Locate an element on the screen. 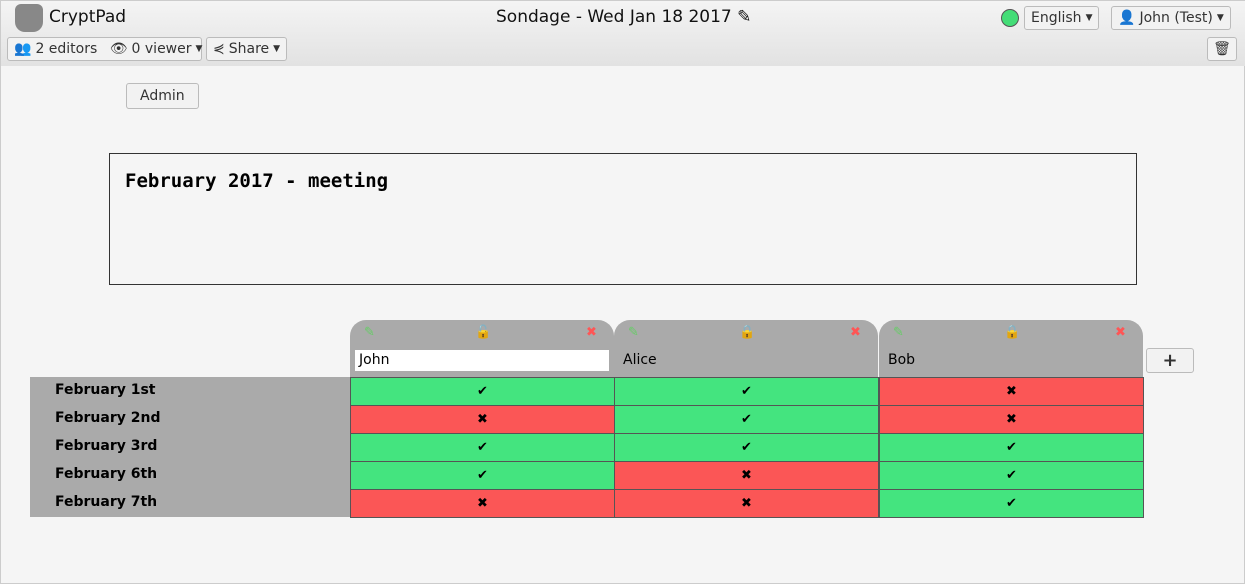 This screenshot has height=584, width=1245. trash-button: 🗑 is located at coordinates (1222, 49).